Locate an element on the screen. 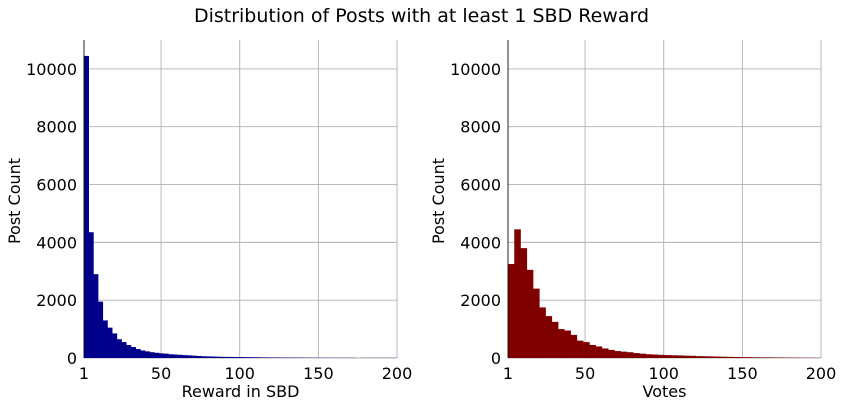 This screenshot has height=407, width=843. x-tick-label: 200 is located at coordinates (821, 373).